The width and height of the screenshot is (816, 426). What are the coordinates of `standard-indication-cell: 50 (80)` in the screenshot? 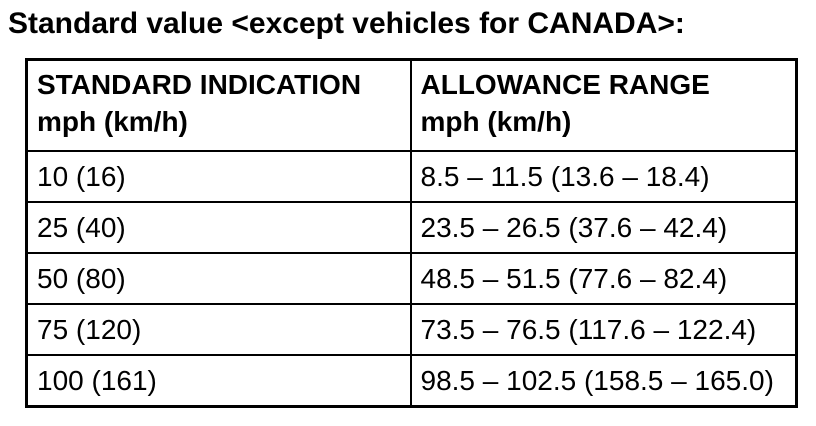 It's located at (218, 278).